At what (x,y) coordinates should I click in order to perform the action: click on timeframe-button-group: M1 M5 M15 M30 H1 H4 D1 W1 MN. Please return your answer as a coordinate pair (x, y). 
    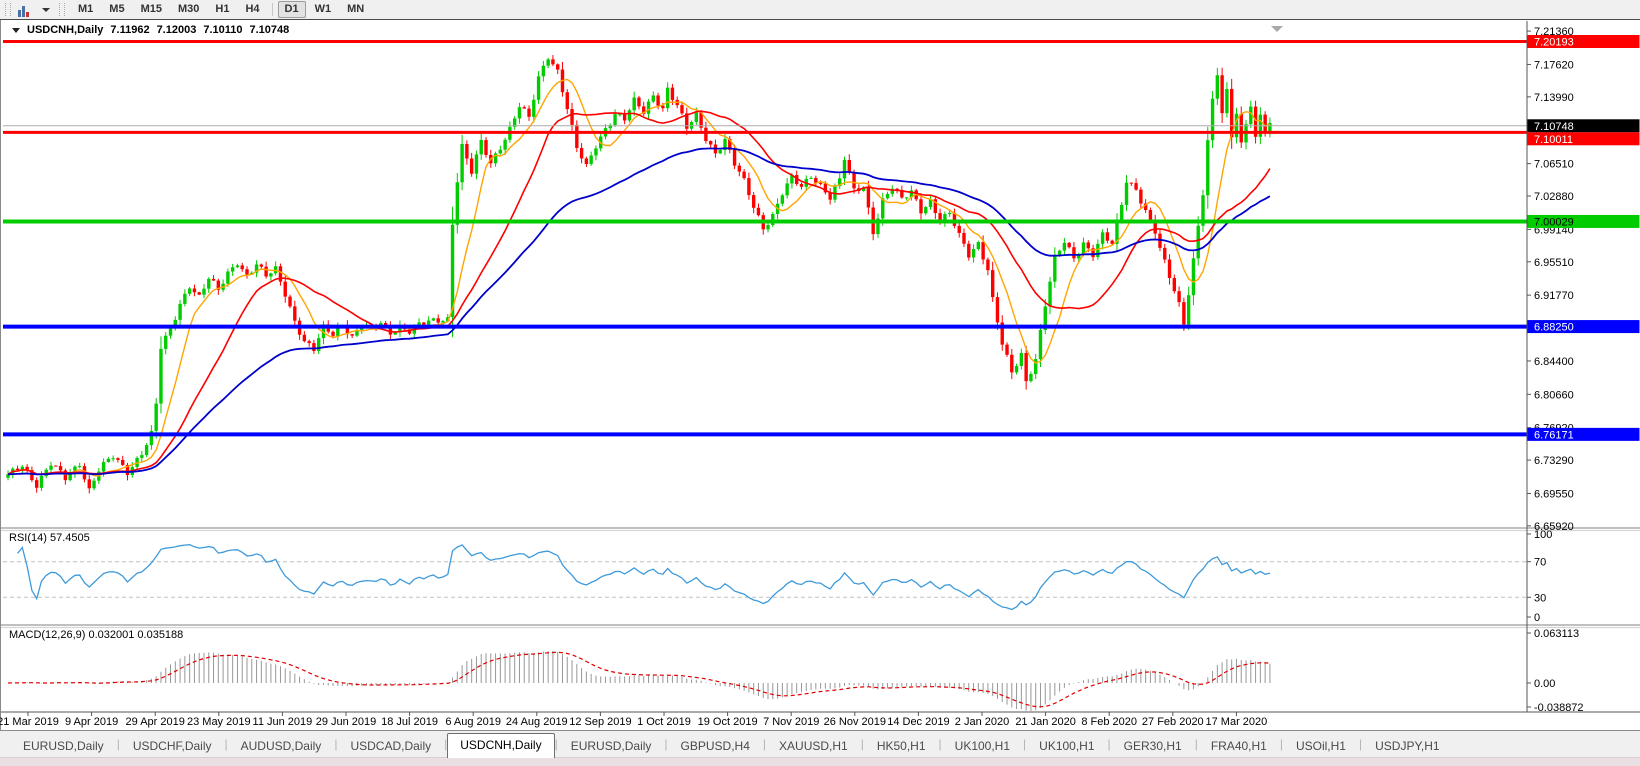
    Looking at the image, I should click on (221, 9).